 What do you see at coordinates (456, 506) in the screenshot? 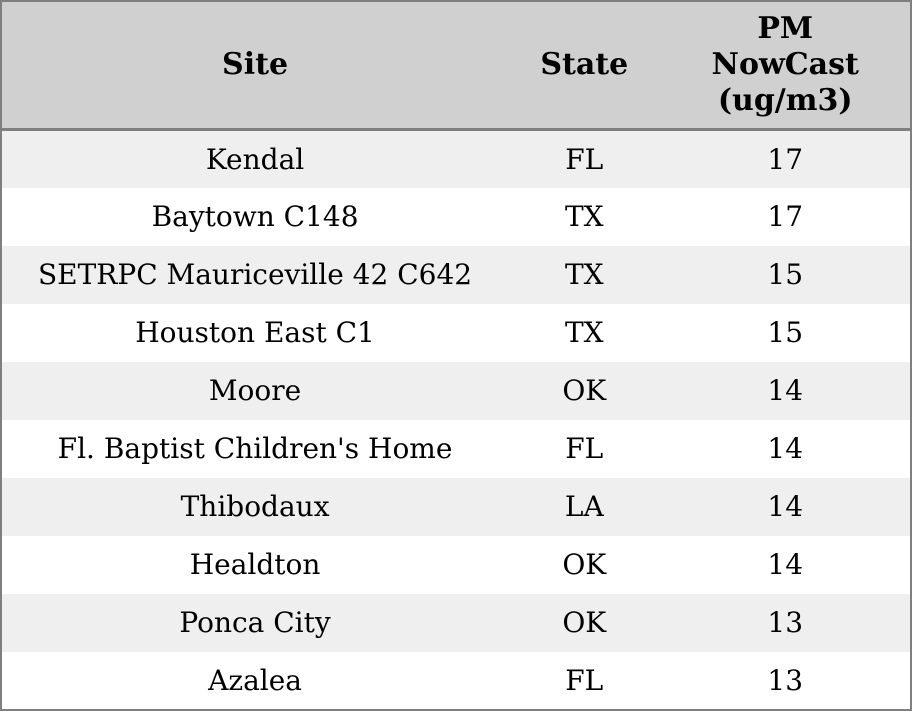
I see `table-row: Thibodaux LA 14` at bounding box center [456, 506].